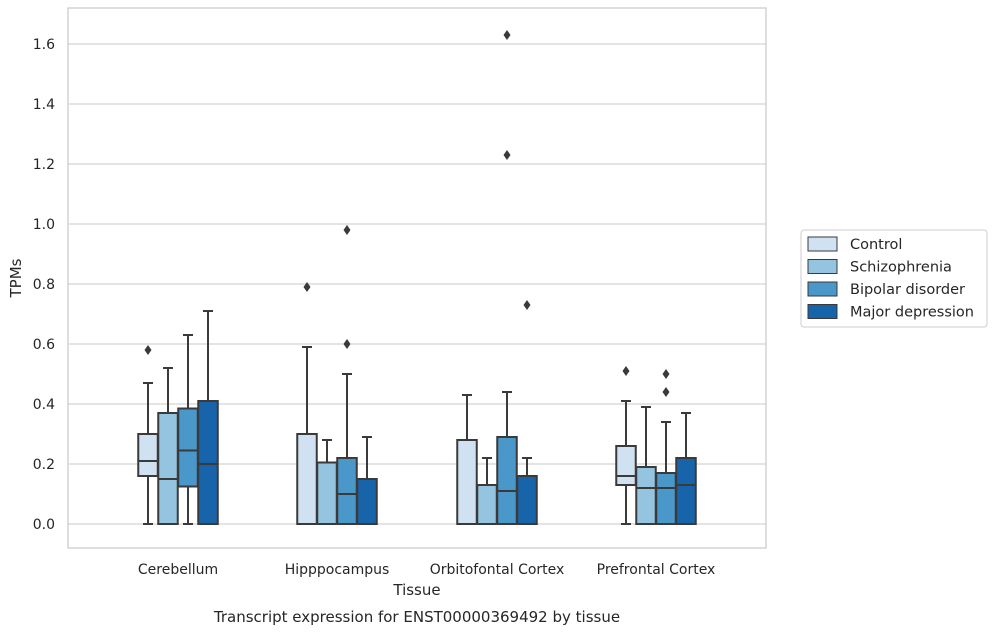 The width and height of the screenshot is (997, 634). I want to click on y-tick-label: 0.0, so click(44, 525).